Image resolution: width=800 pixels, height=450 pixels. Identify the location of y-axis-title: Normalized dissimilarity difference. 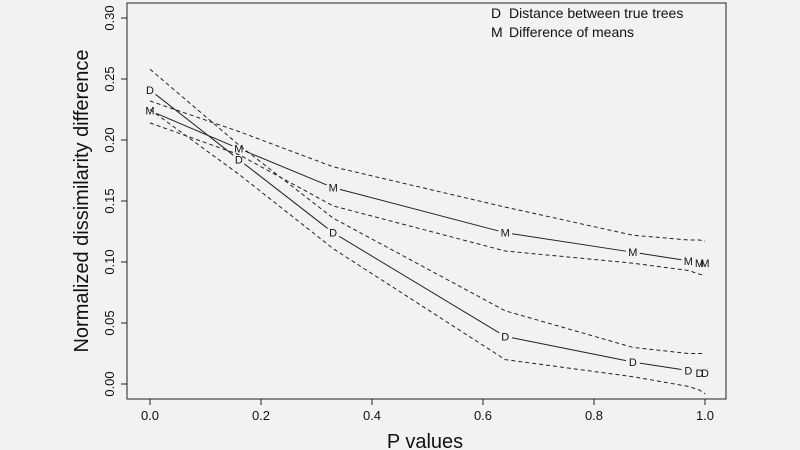
(82, 200).